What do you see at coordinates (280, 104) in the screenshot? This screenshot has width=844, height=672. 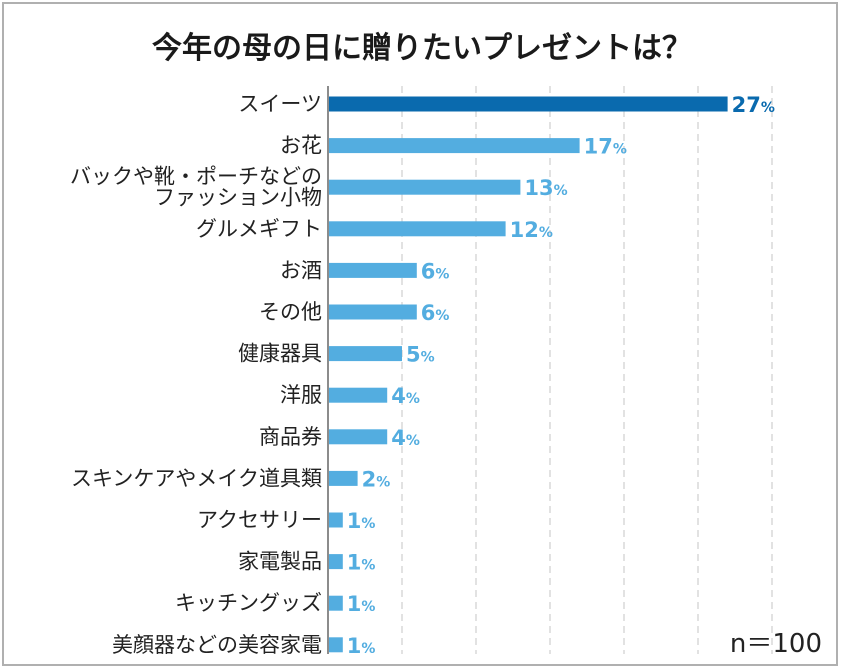 I see `category-label: スイーツ` at bounding box center [280, 104].